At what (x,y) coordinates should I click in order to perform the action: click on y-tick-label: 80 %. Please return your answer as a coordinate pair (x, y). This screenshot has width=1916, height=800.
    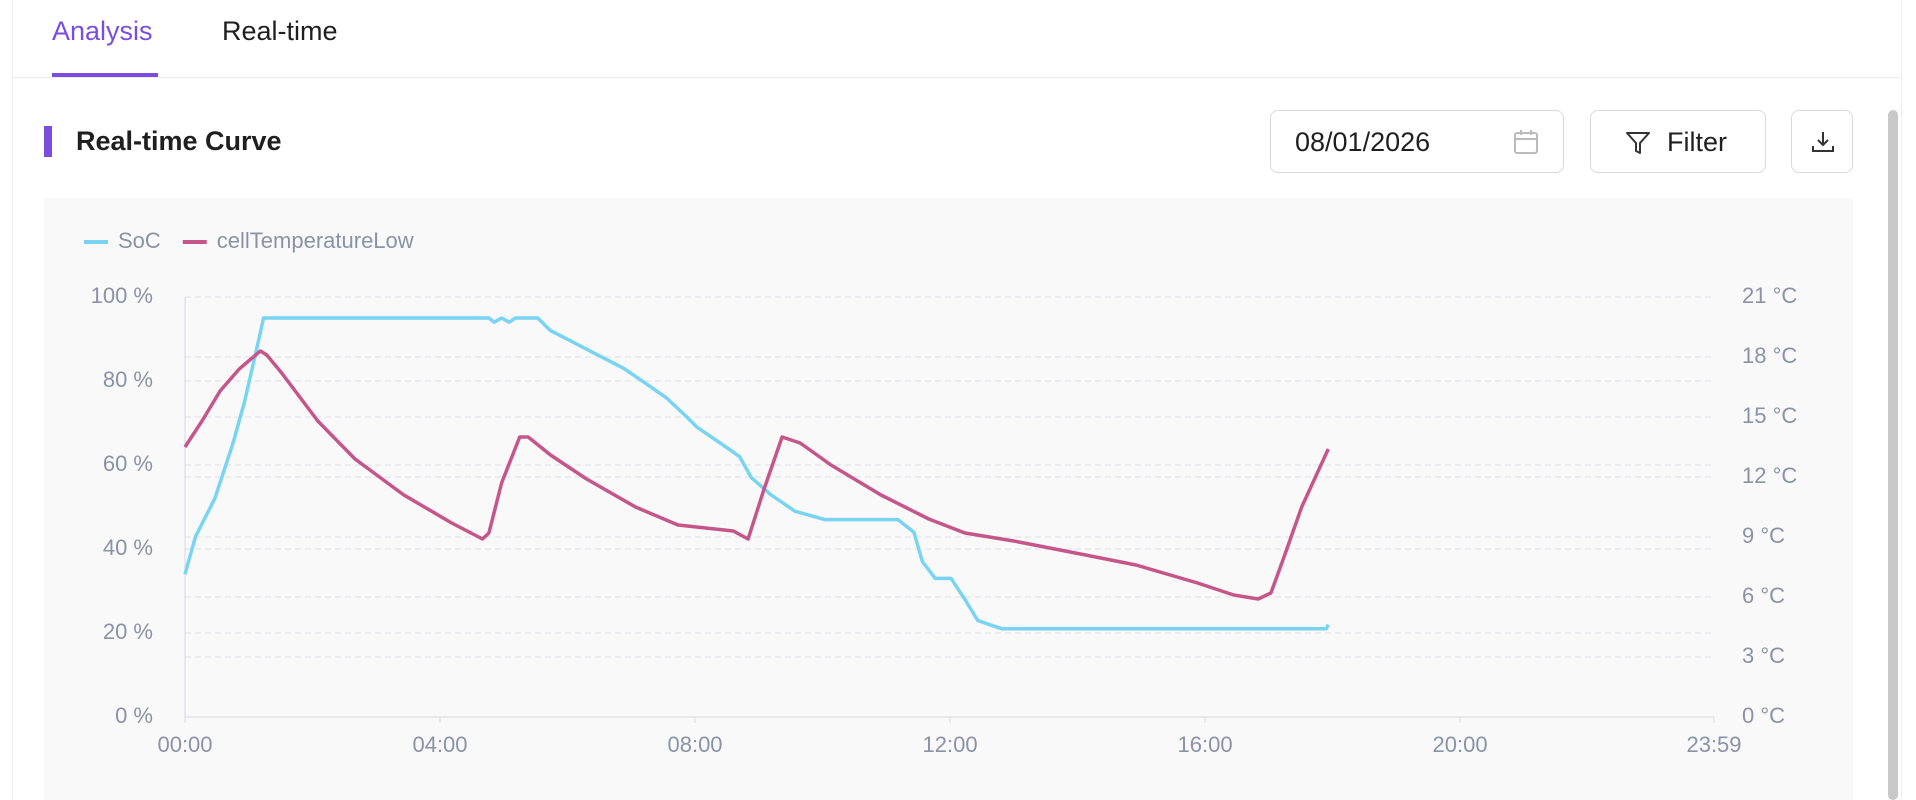
    Looking at the image, I should click on (128, 379).